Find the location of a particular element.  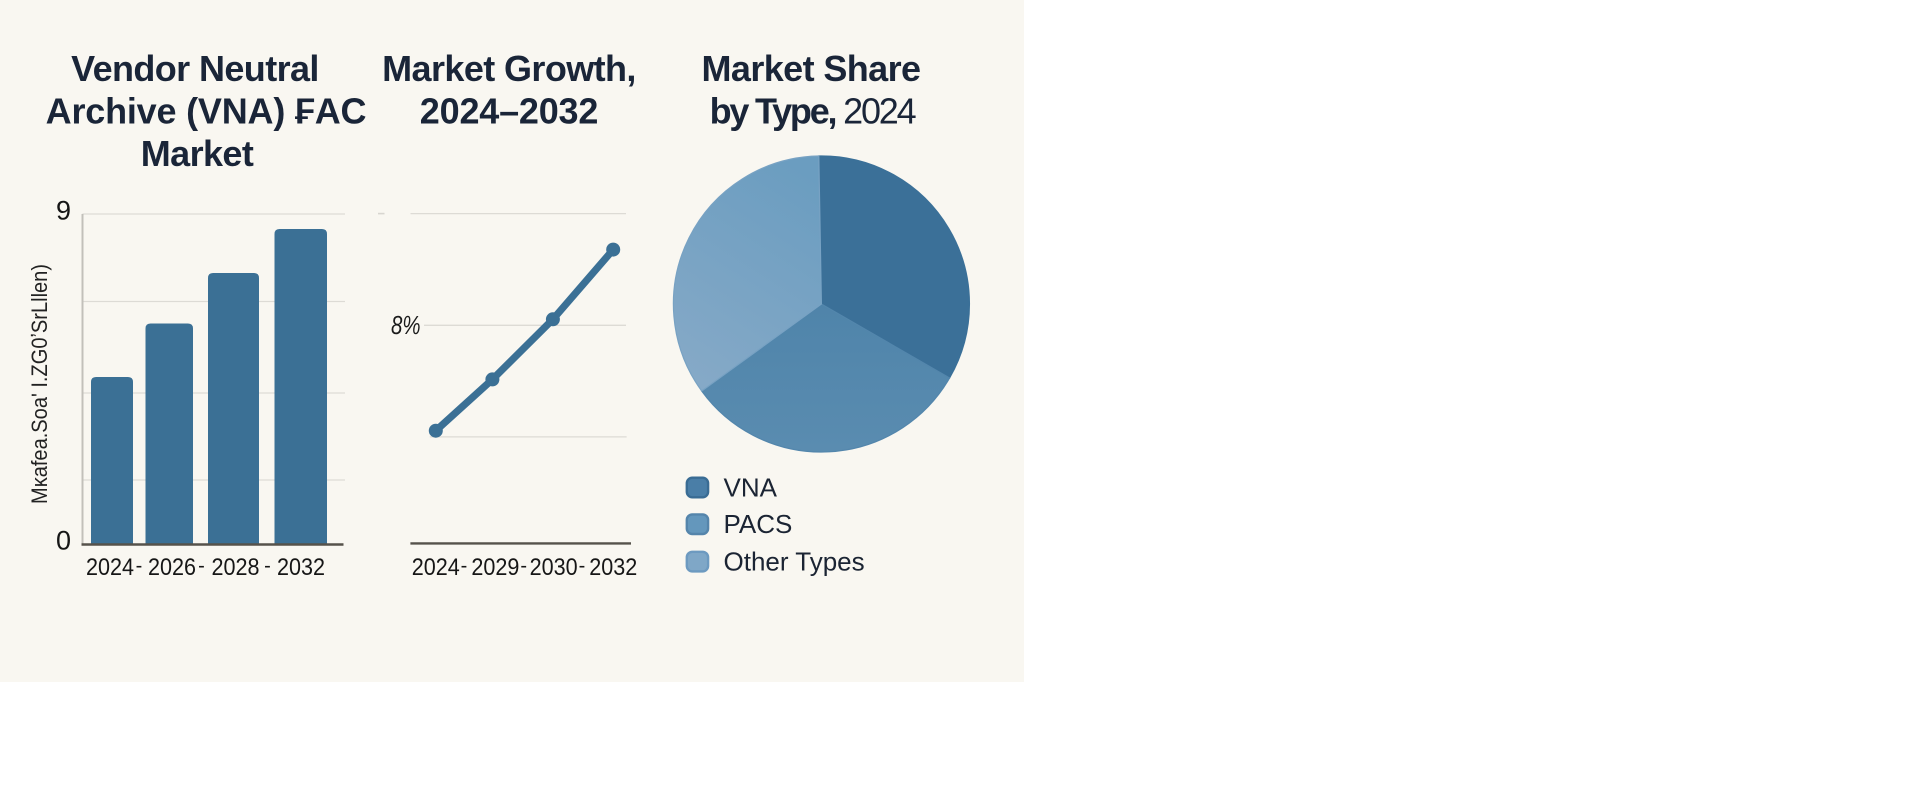

svg-text: Vendor Neutral is located at coordinates (195, 68).